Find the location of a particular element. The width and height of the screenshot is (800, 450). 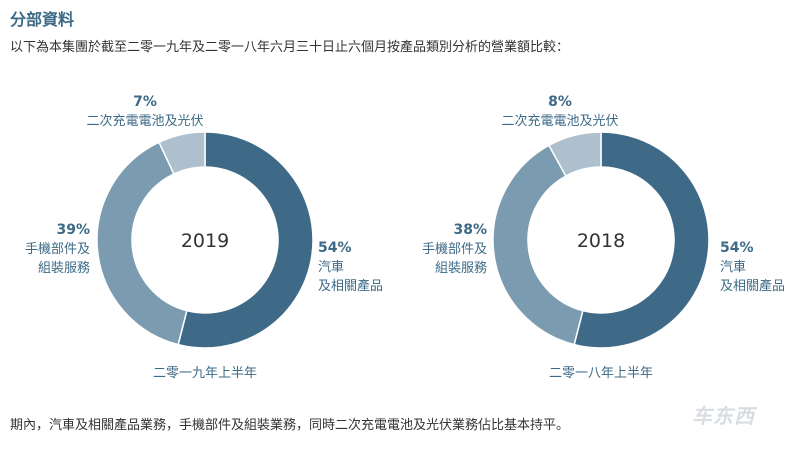

center-year-label: 2019 is located at coordinates (205, 241).